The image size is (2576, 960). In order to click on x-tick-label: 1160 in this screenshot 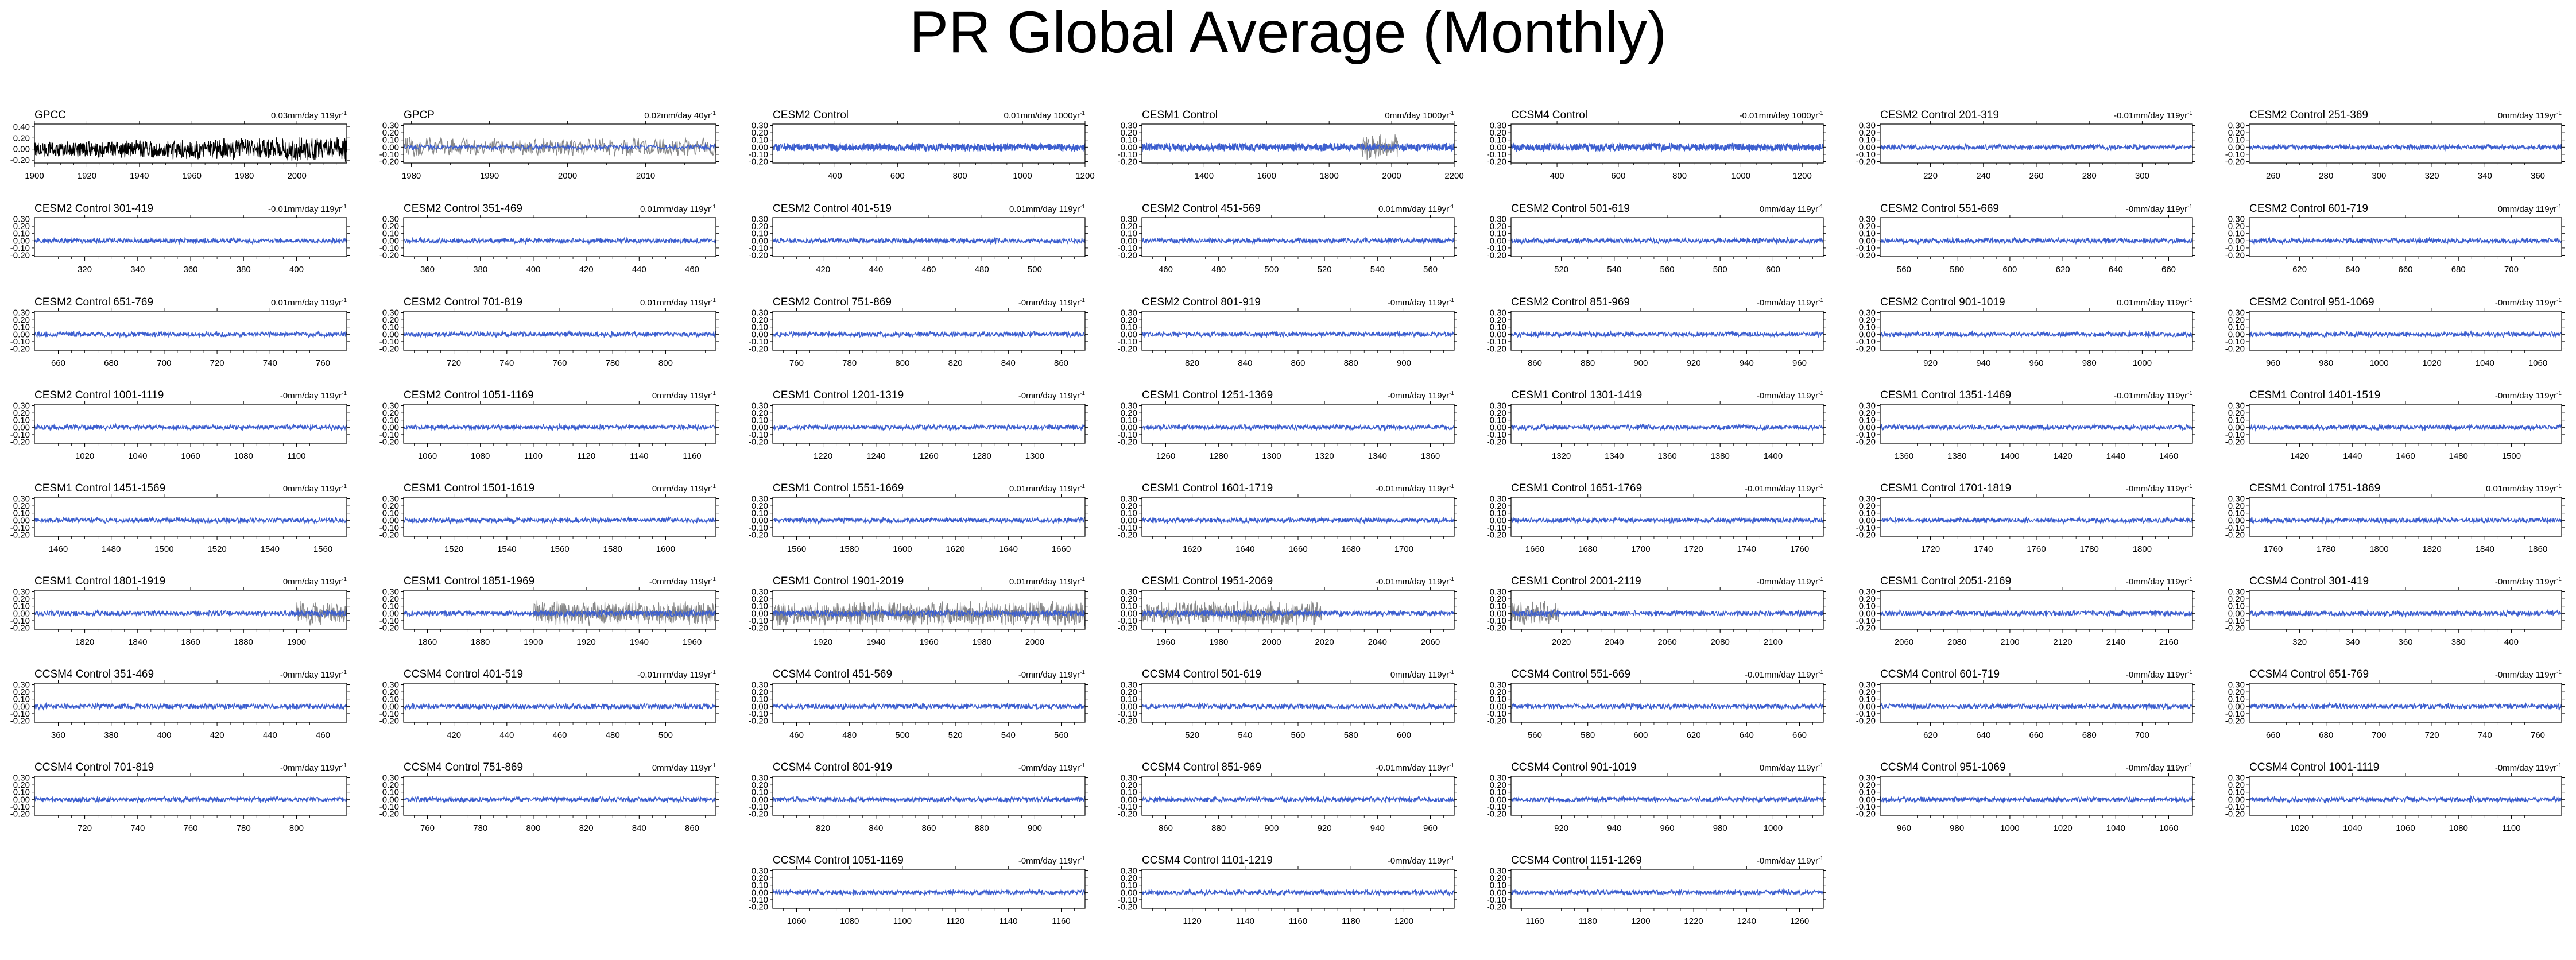, I will do `click(1061, 921)`.